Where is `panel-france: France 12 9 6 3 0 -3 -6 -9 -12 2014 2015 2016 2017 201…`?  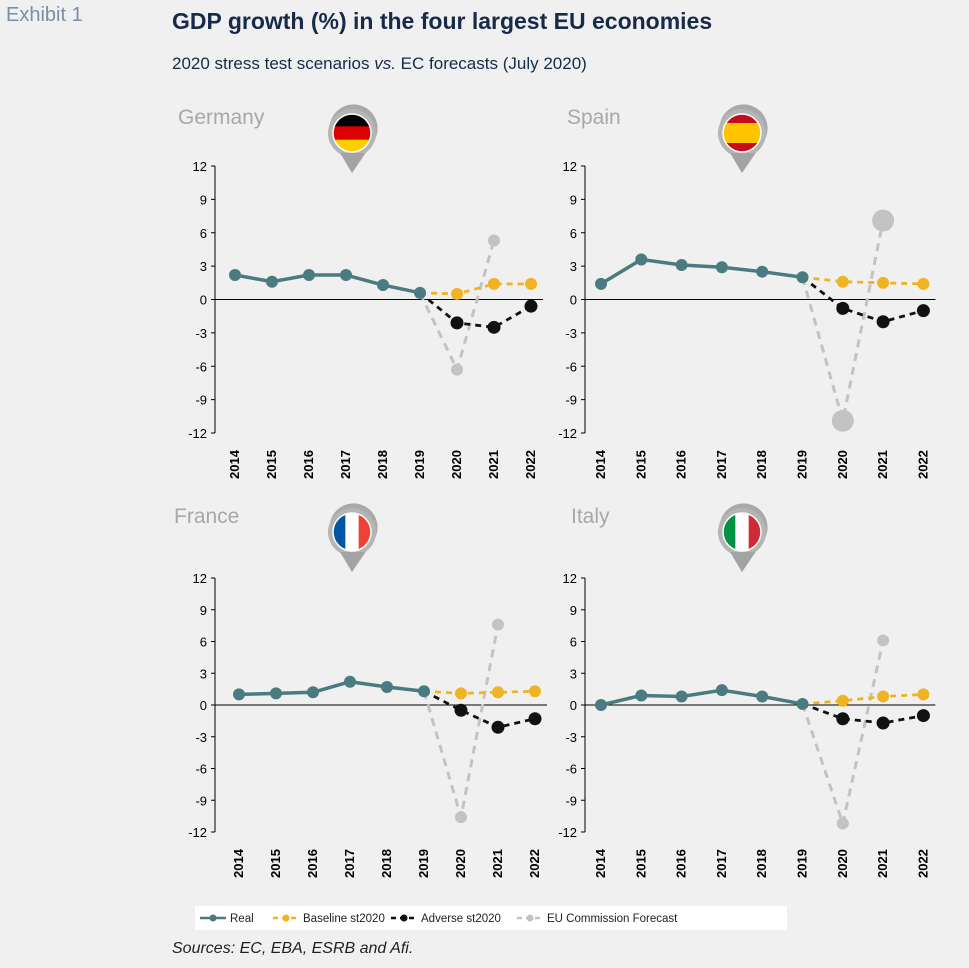 panel-france: France 12 9 6 3 0 -3 -6 -9 -12 2014 2015 2016 2017 201… is located at coordinates (360, 690).